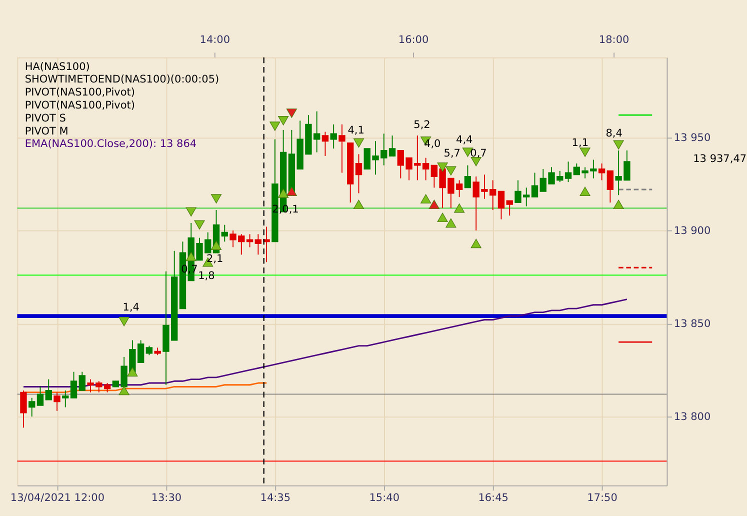 The width and height of the screenshot is (747, 519). Describe the element at coordinates (46, 131) in the screenshot. I see `annotation: PIVOT M` at that location.